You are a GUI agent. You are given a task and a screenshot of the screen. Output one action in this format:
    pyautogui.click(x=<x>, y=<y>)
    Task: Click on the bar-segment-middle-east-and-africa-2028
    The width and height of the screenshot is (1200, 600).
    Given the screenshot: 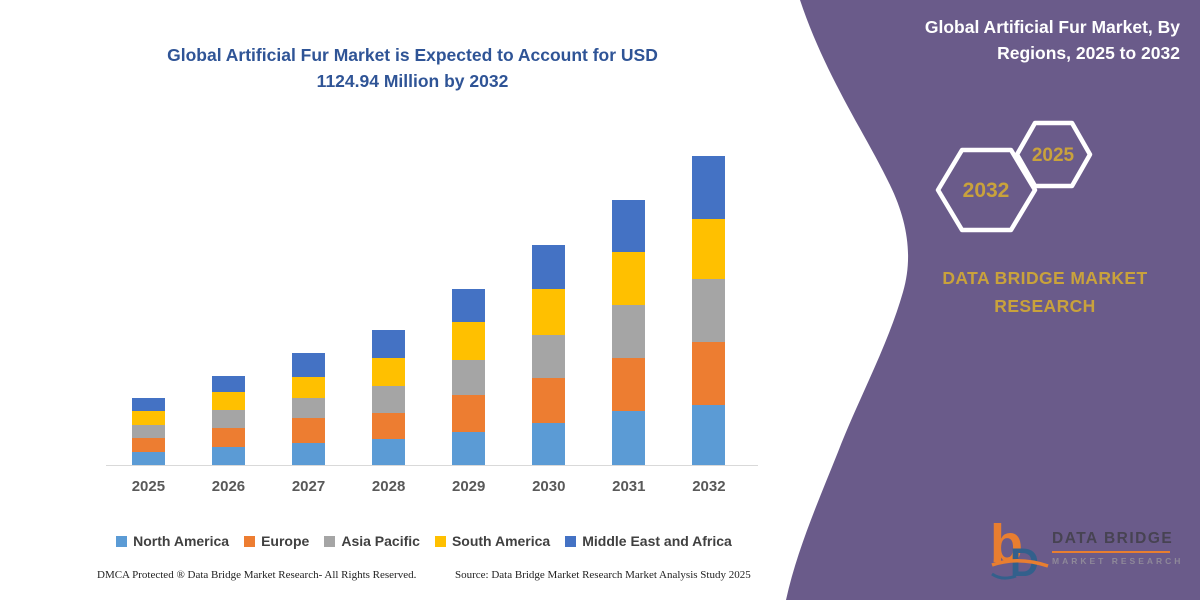 What is the action you would take?
    pyautogui.click(x=389, y=344)
    